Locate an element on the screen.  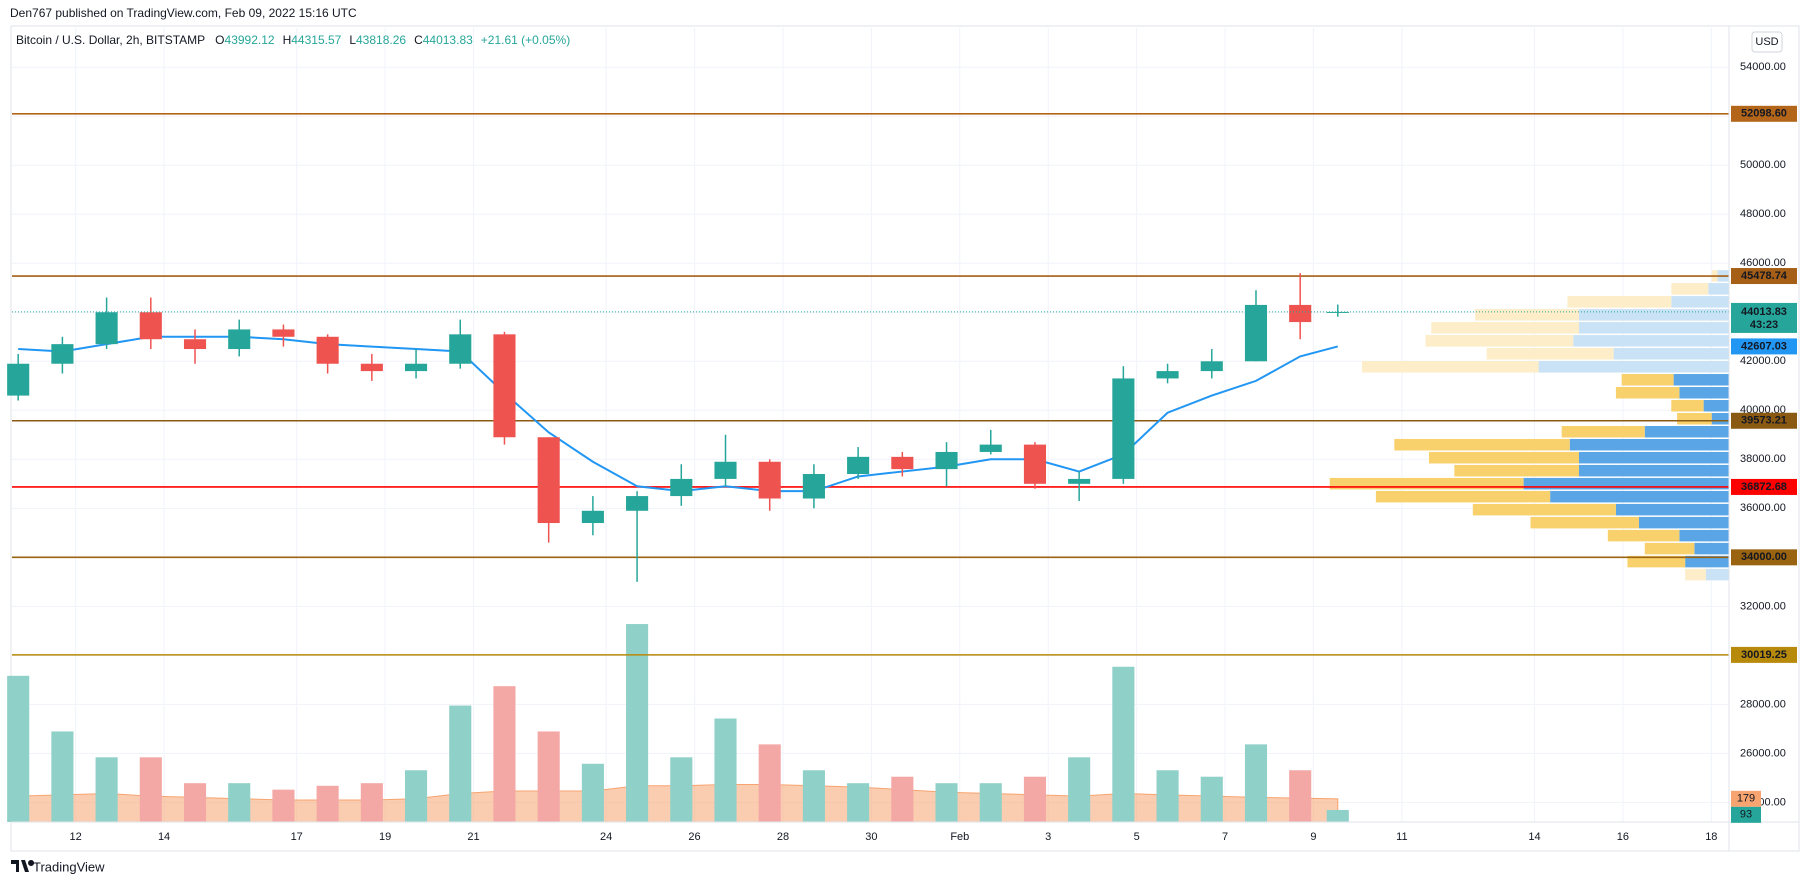
y-tick-label: 50000.00 is located at coordinates (1763, 165).